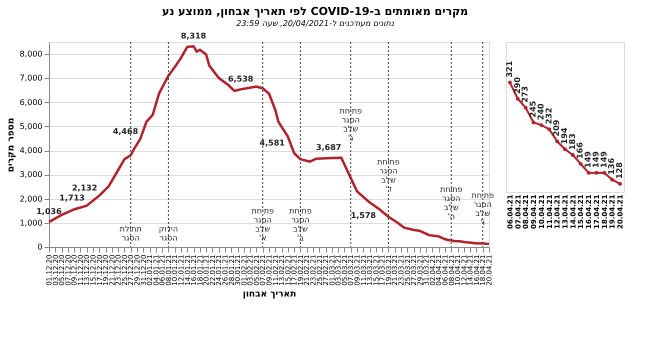 The height and width of the screenshot is (347, 650). What do you see at coordinates (300, 224) in the screenshot?
I see `ref-line-label: פתיחת הסגר שלב ב'` at bounding box center [300, 224].